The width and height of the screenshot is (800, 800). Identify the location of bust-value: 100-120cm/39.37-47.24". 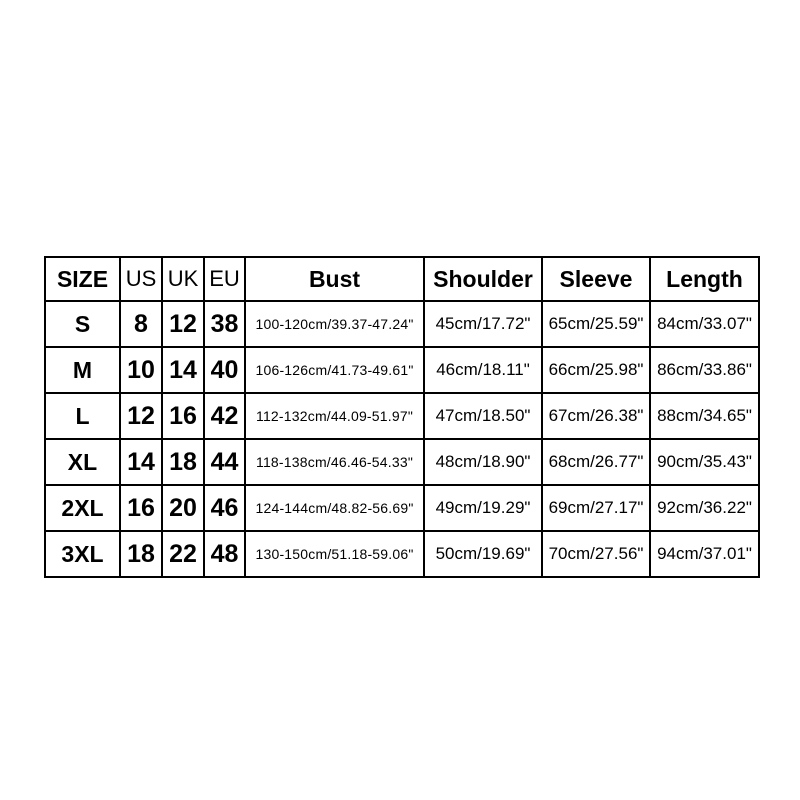
(334, 324).